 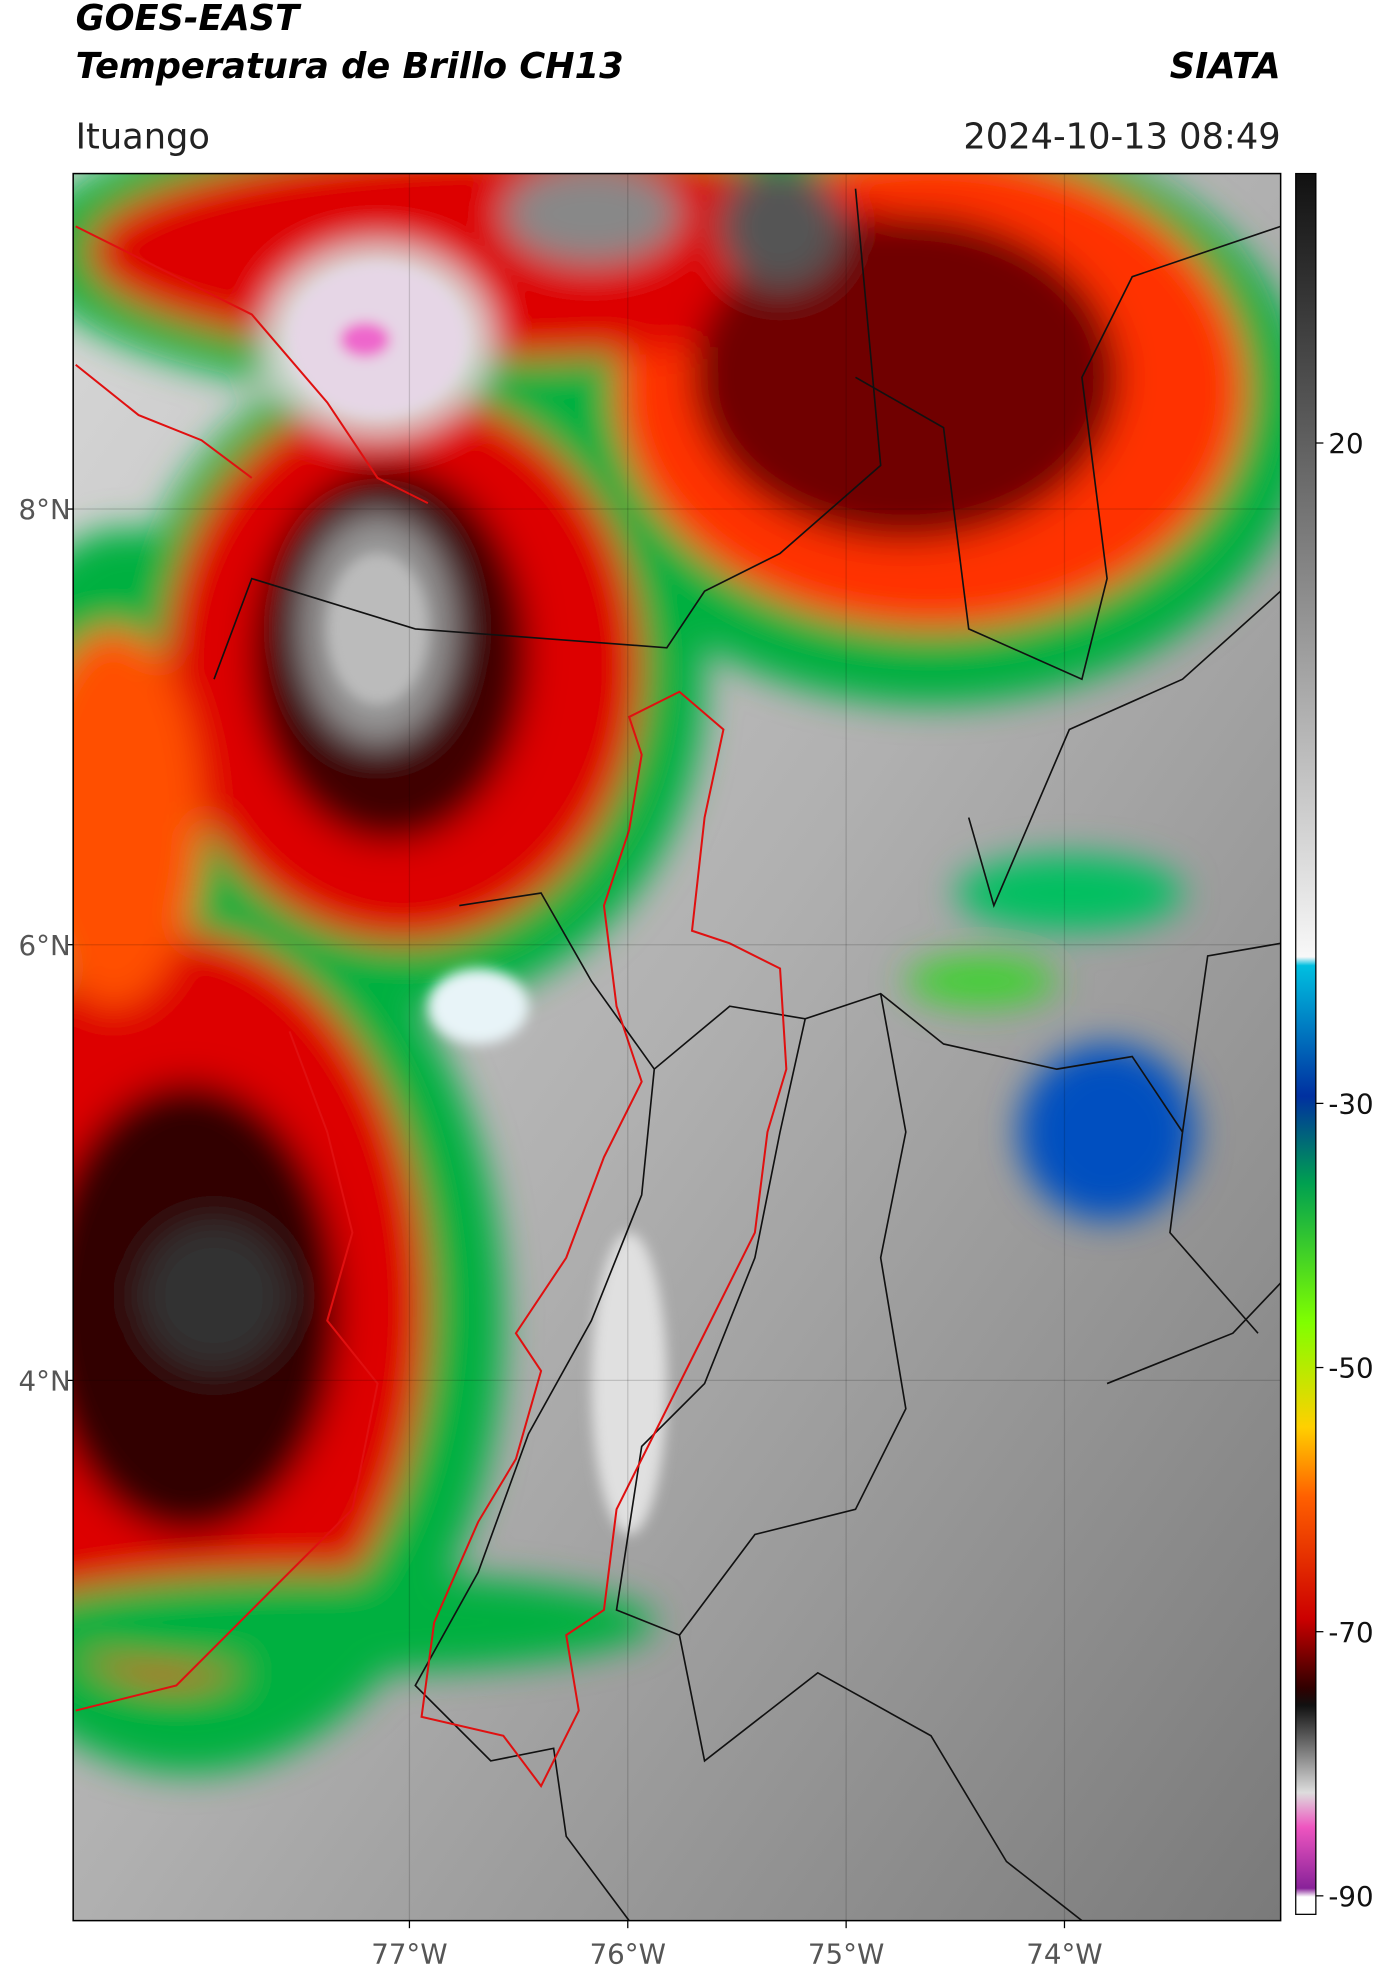 What do you see at coordinates (1225, 66) in the screenshot?
I see `brand: SIATA` at bounding box center [1225, 66].